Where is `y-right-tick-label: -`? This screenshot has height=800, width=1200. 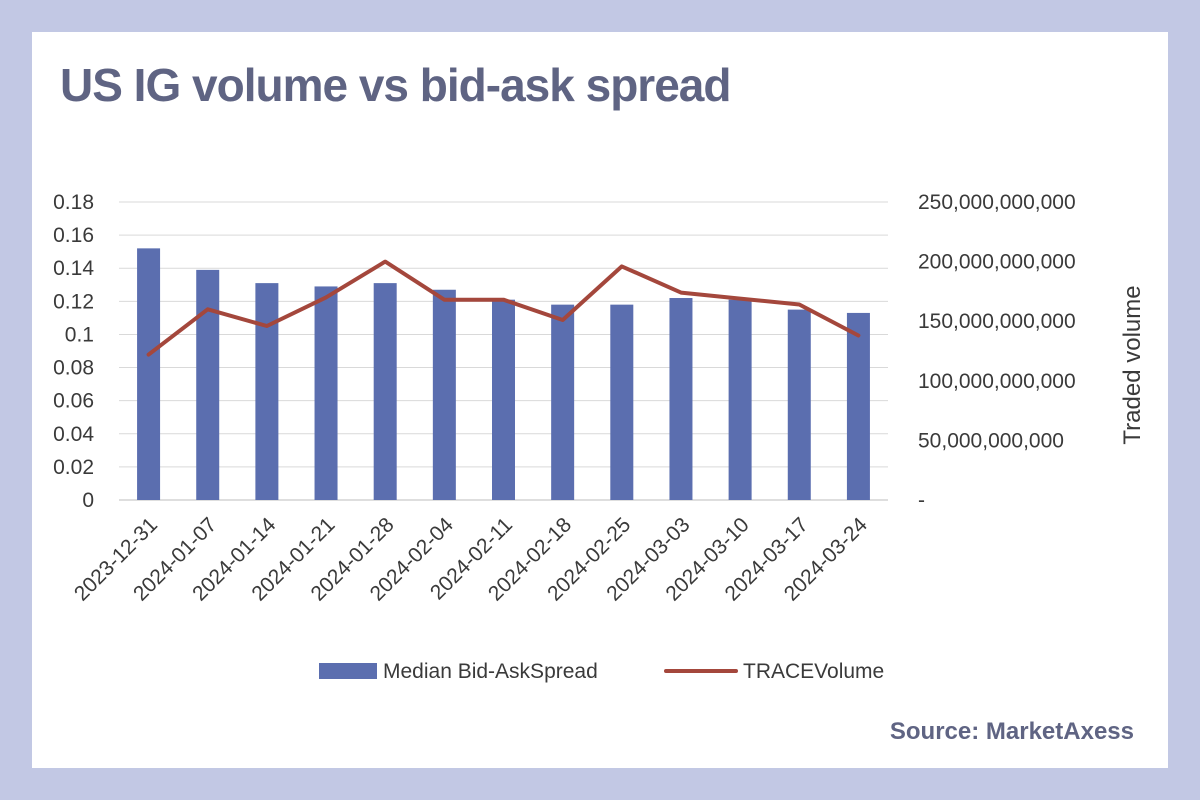 y-right-tick-label: - is located at coordinates (921, 500).